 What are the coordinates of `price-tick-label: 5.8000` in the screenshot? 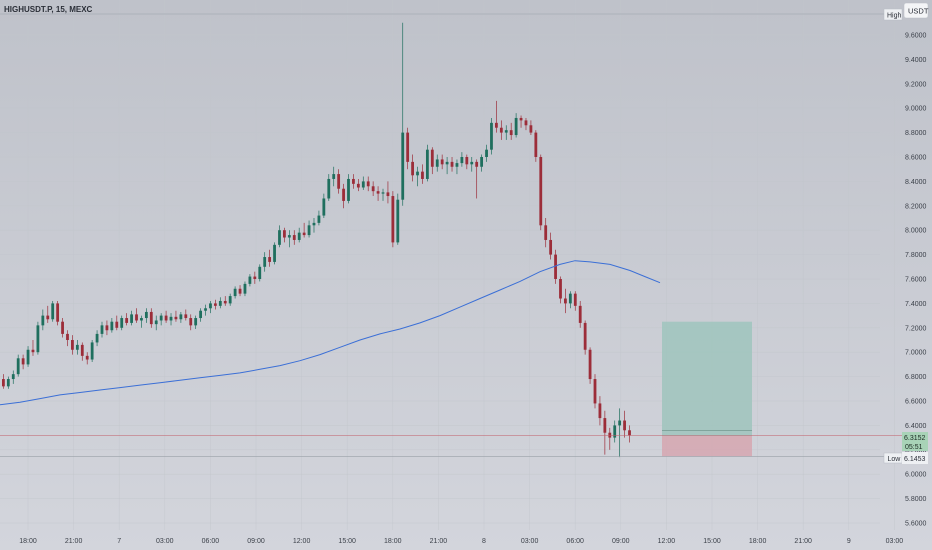 It's located at (916, 499).